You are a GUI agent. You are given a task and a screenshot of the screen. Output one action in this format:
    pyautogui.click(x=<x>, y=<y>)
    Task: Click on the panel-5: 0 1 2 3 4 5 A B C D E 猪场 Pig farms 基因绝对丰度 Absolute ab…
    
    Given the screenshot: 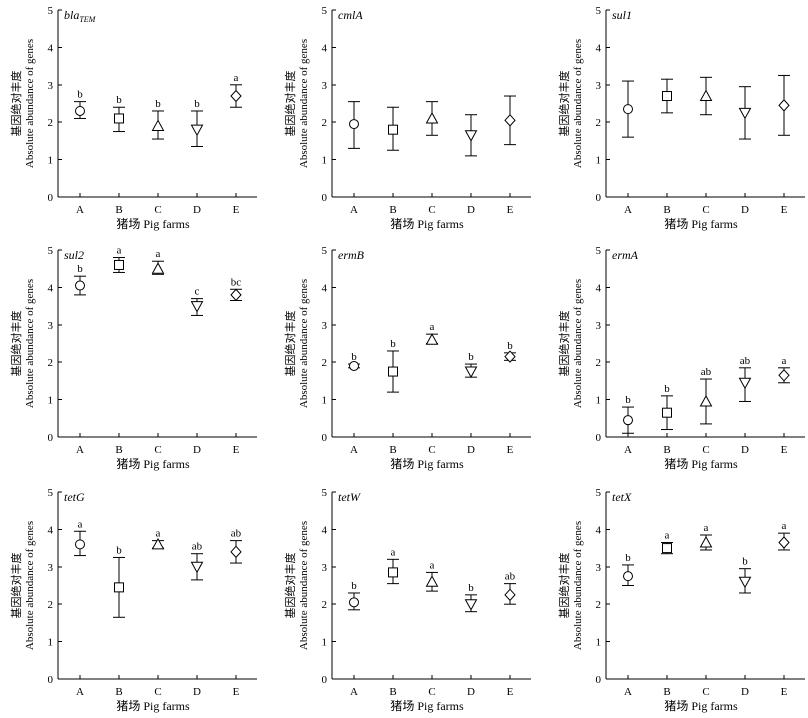 What is the action you would take?
    pyautogui.click(x=681, y=358)
    